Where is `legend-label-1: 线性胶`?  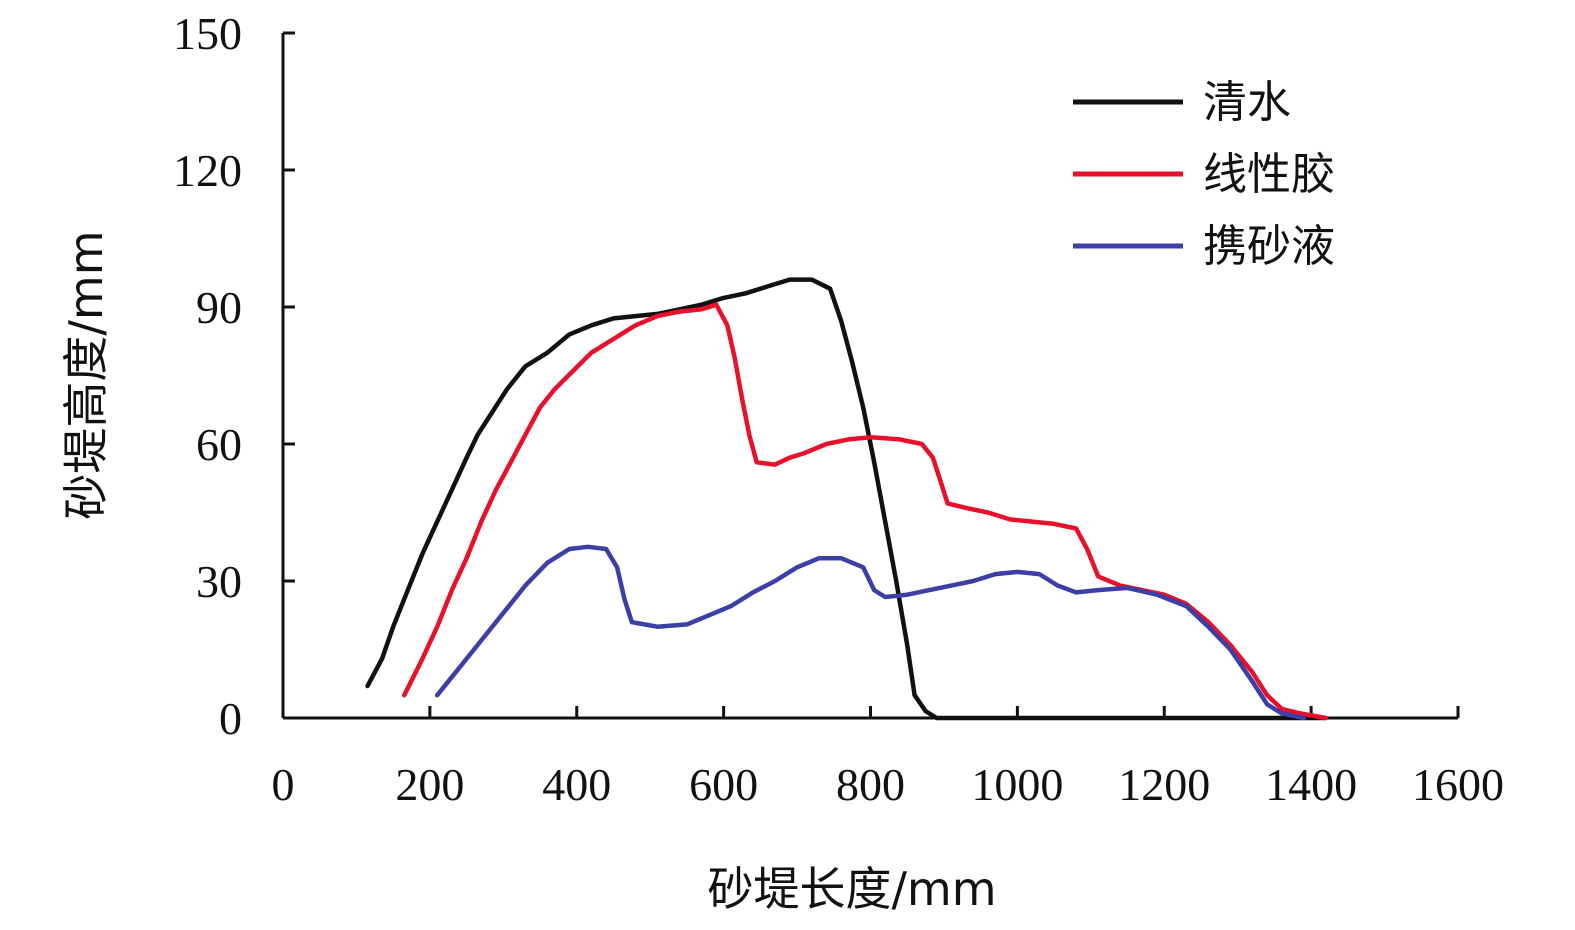
legend-label-1: 线性胶 is located at coordinates (1269, 174).